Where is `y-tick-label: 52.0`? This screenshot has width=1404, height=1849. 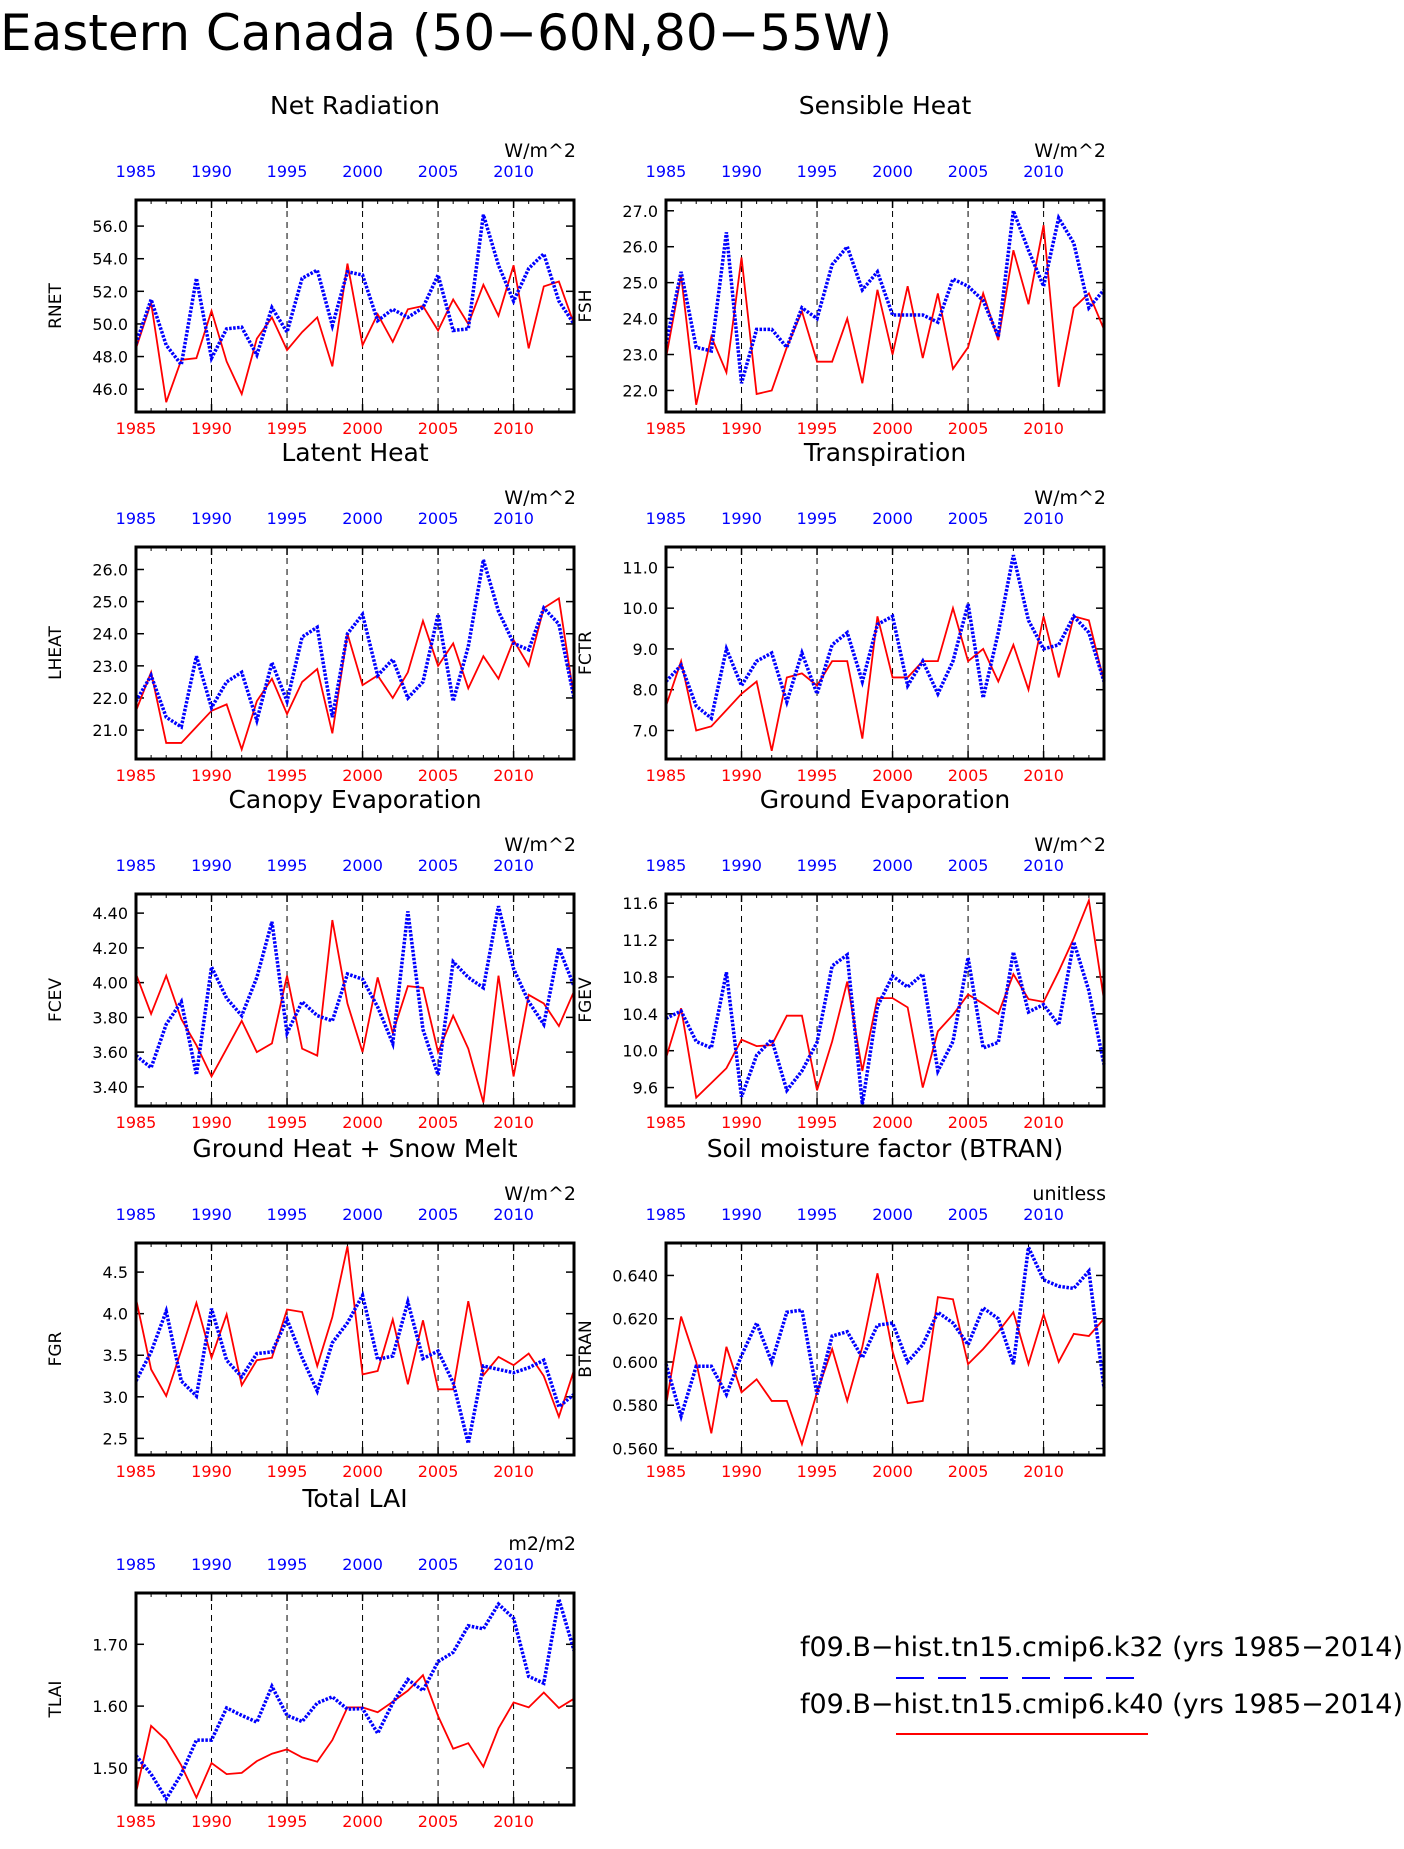
y-tick-label: 52.0 is located at coordinates (110, 291).